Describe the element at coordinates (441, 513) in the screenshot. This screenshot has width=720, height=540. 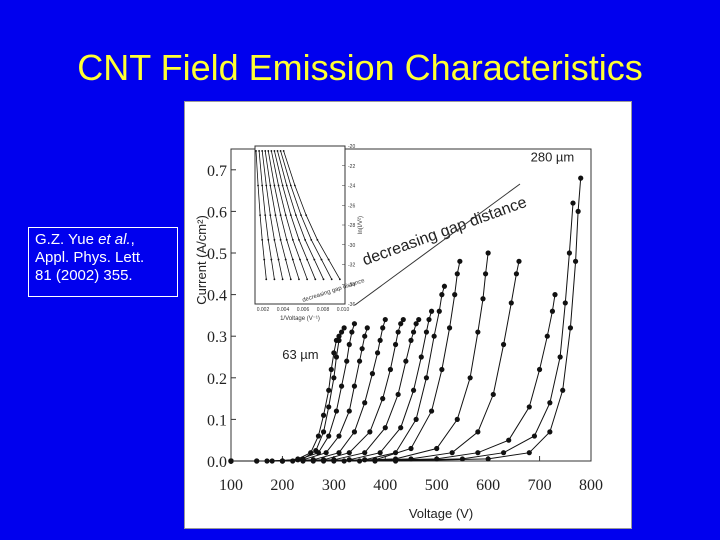
I see `x-axis-title: Voltage (V)` at that location.